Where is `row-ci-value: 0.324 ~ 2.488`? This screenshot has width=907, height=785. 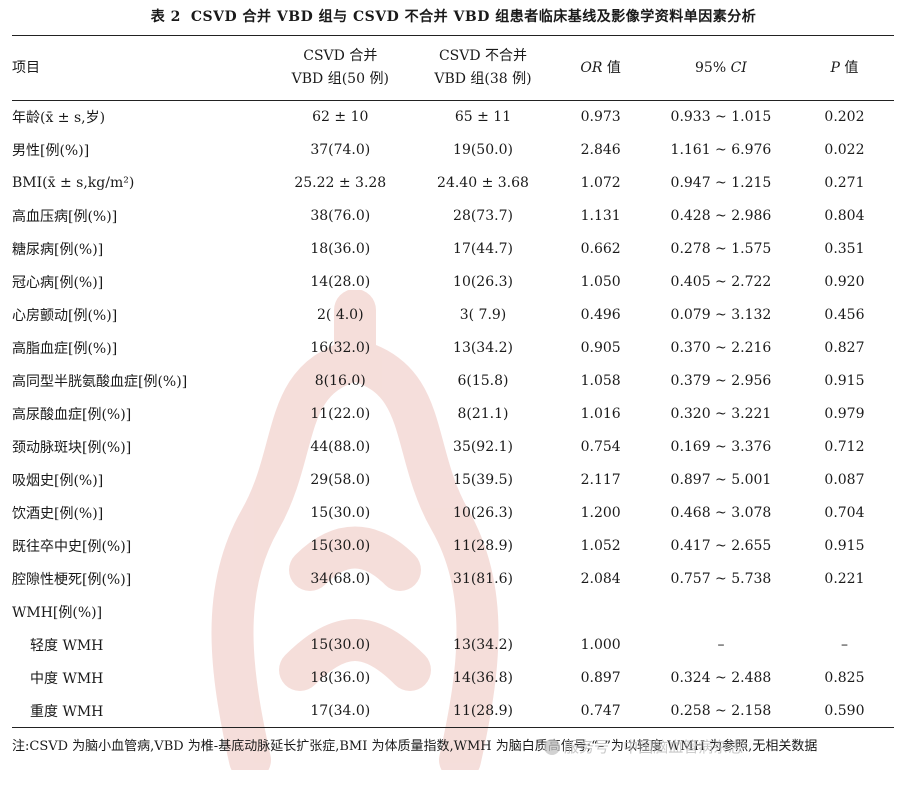
row-ci-value: 0.324 ~ 2.488 is located at coordinates (721, 678).